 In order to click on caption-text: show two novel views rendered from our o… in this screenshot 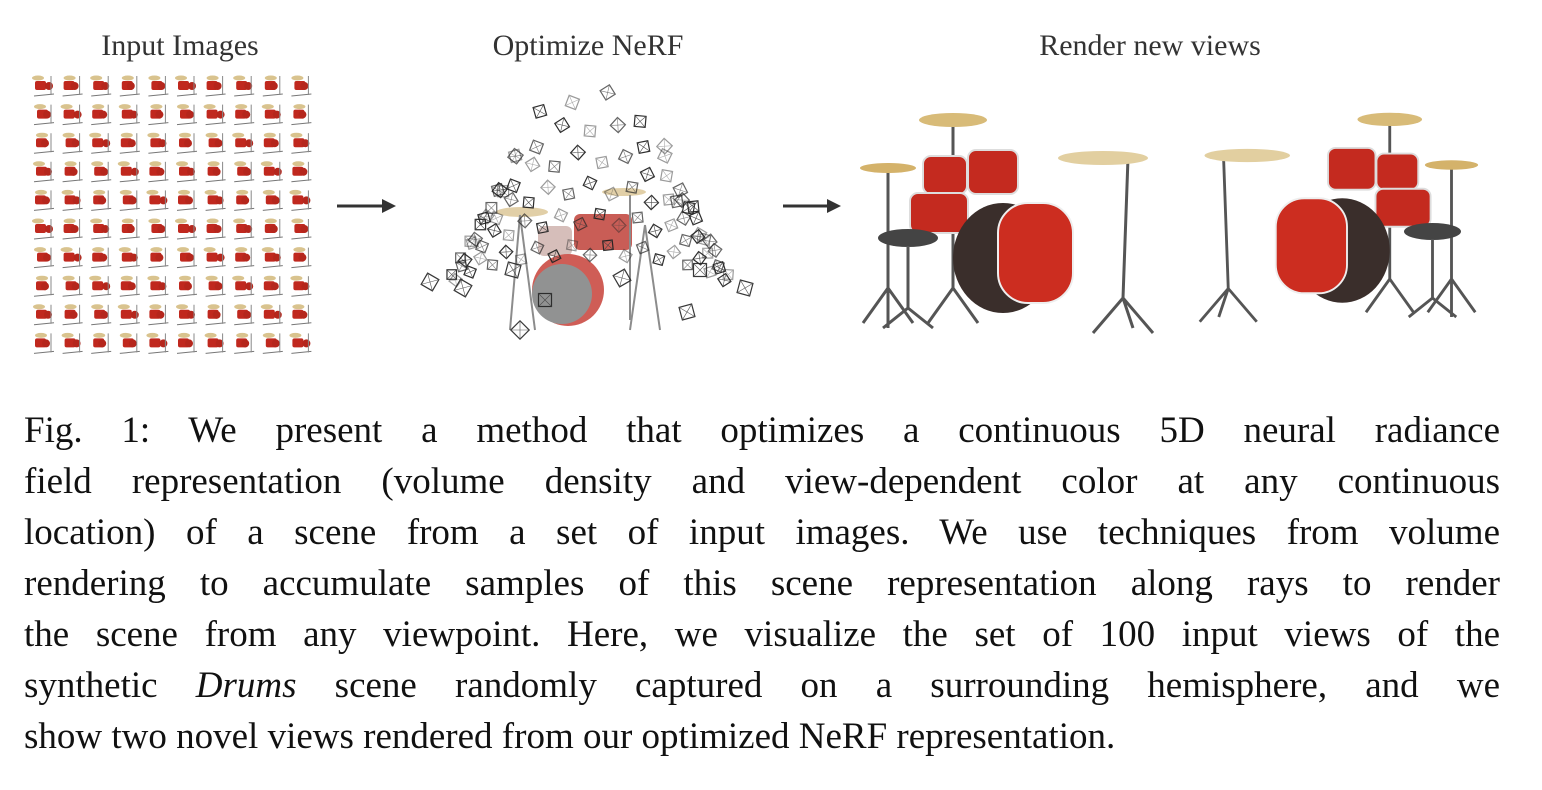, I will do `click(570, 736)`.